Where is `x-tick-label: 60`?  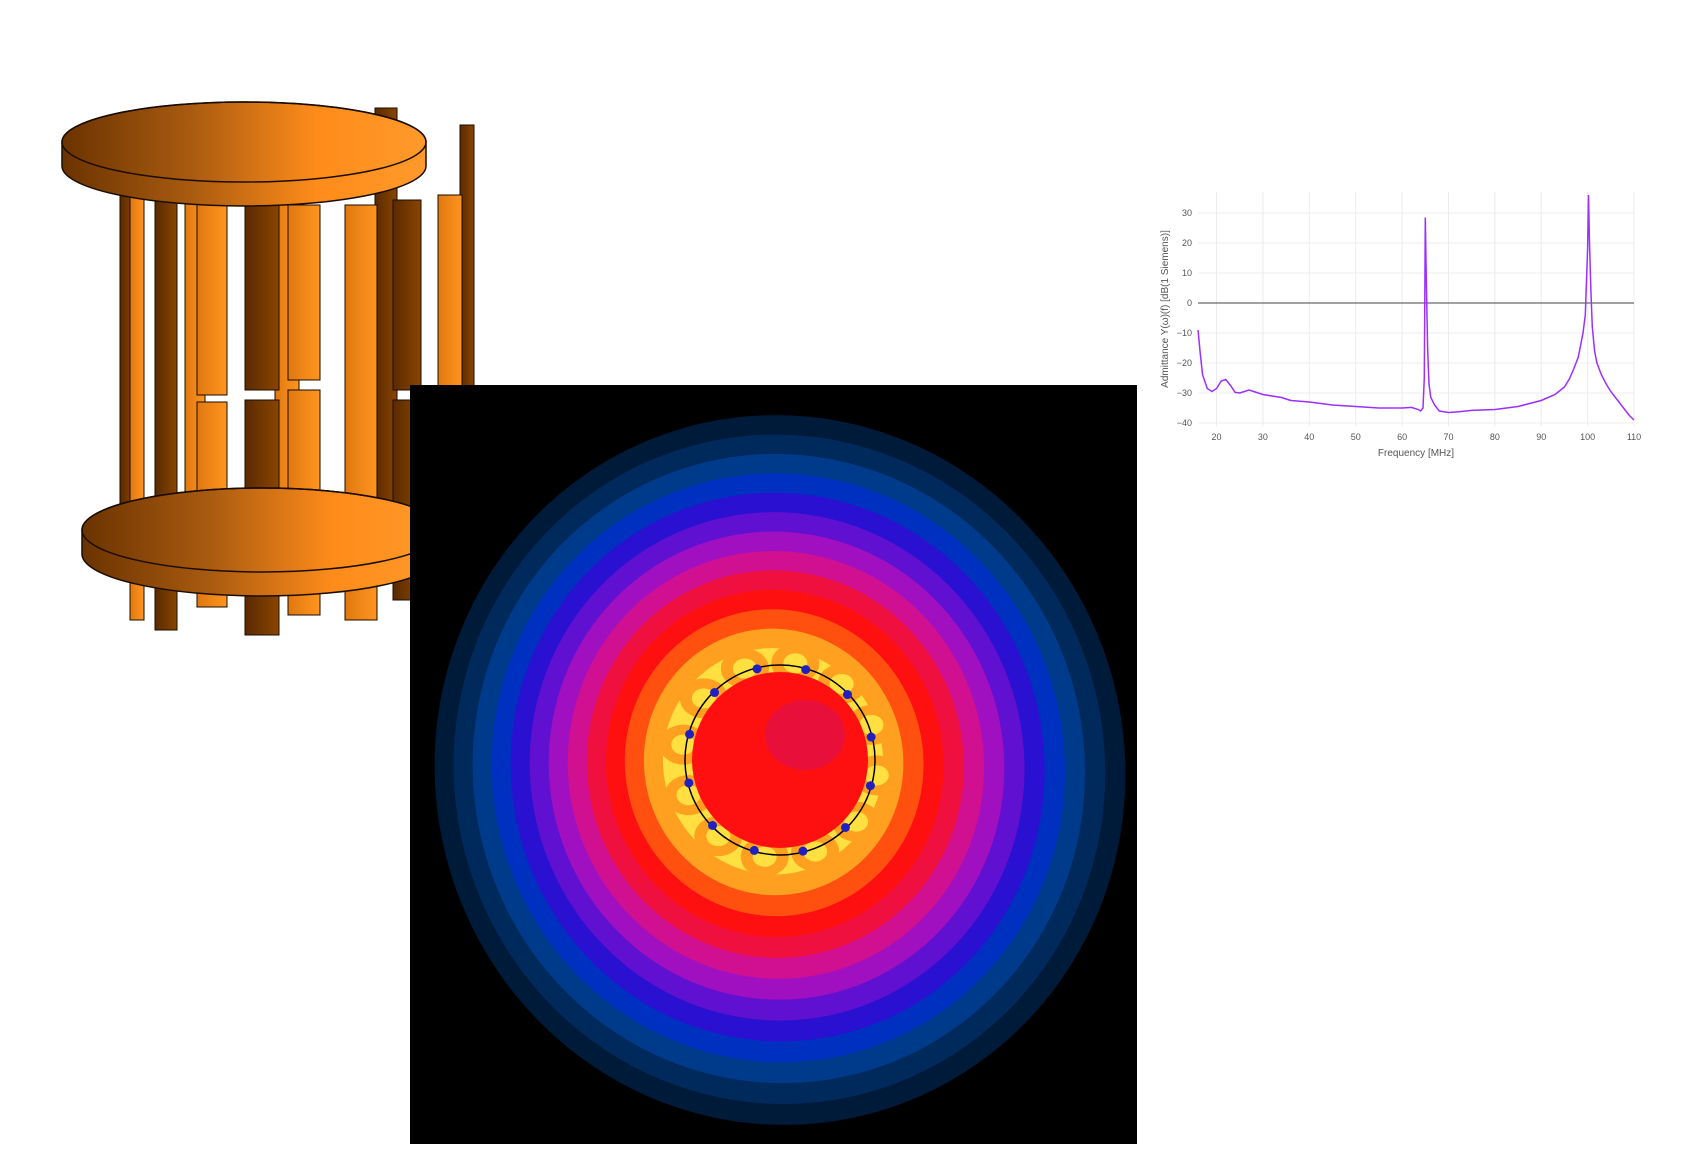
x-tick-label: 60 is located at coordinates (1402, 437).